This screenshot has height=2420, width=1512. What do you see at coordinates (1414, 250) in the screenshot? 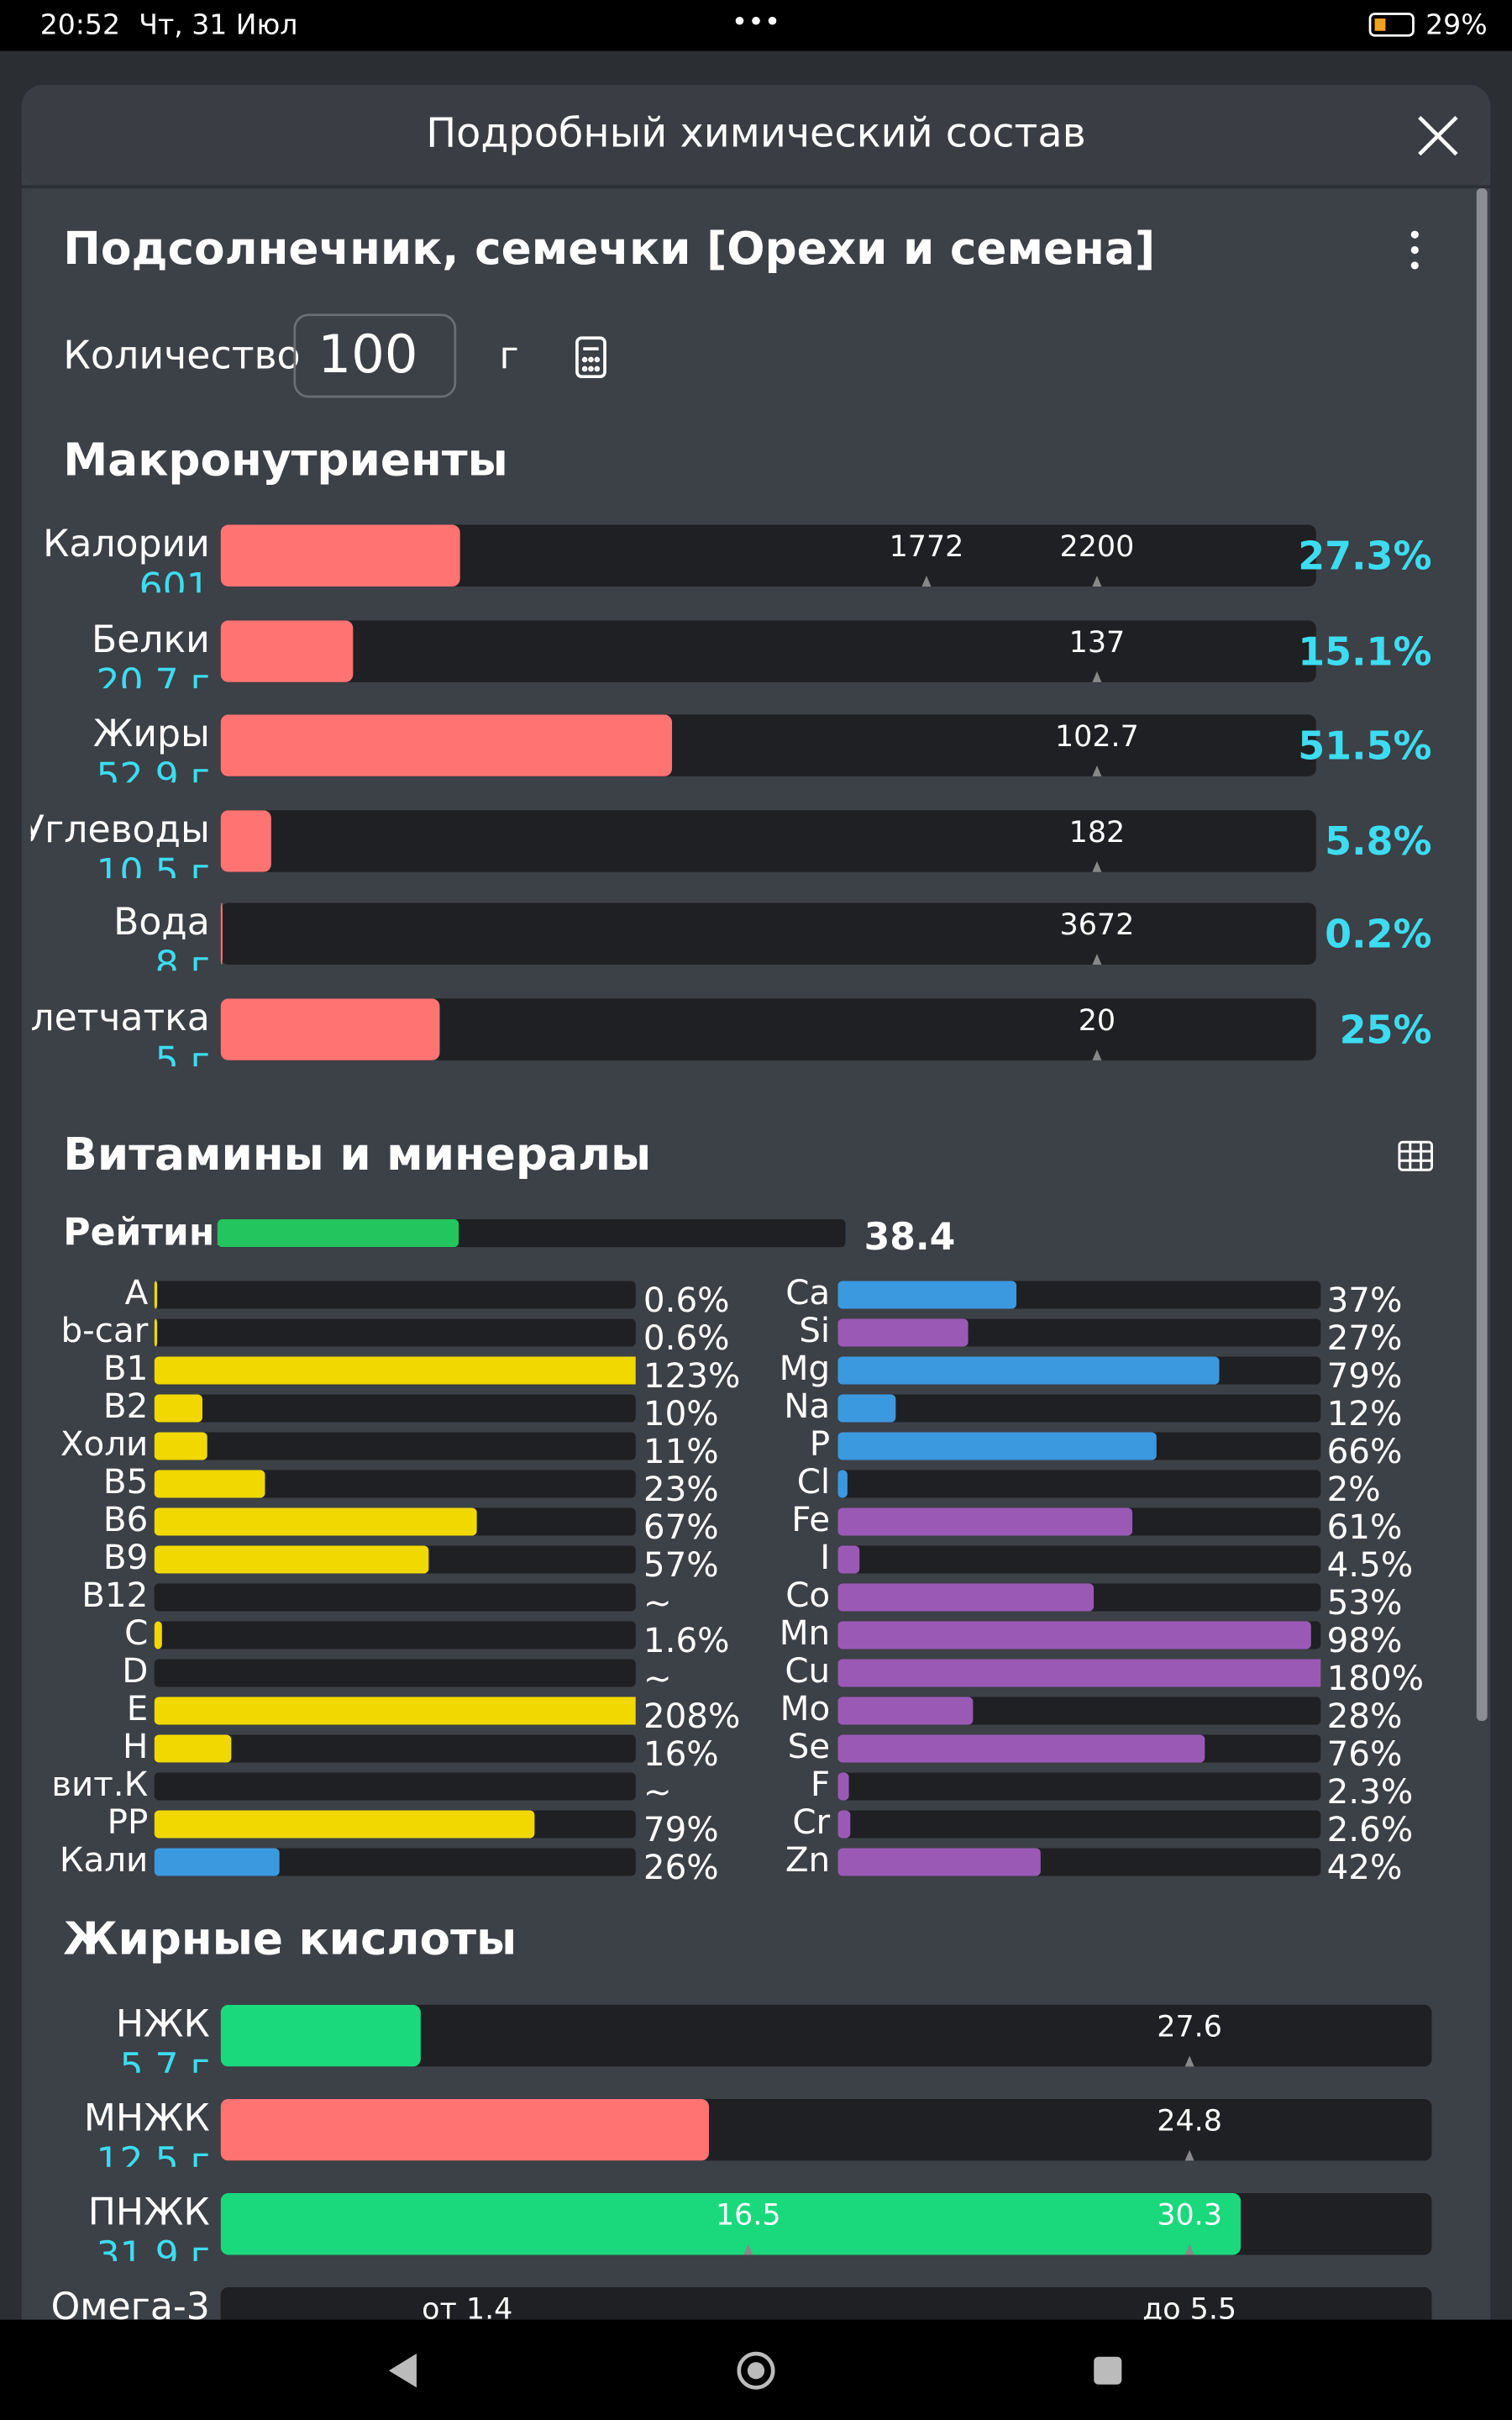
I see `menu-button` at bounding box center [1414, 250].